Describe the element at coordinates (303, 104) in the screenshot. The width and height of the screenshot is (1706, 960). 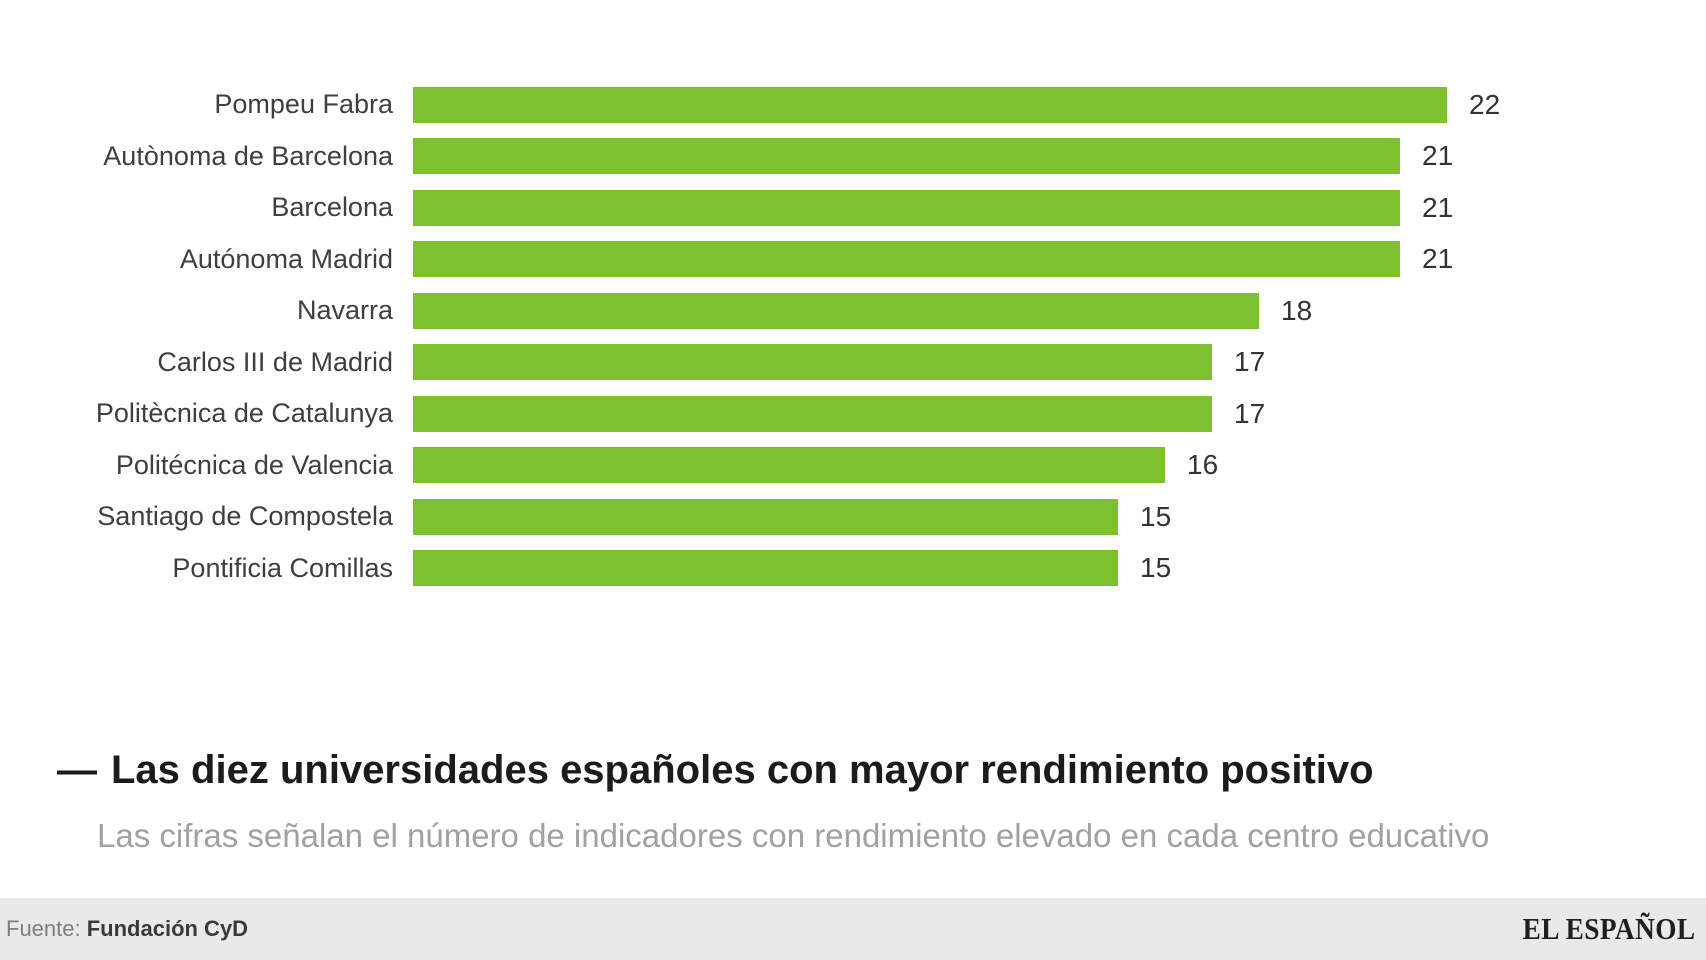
I see `category-label: Pompeu Fabra` at that location.